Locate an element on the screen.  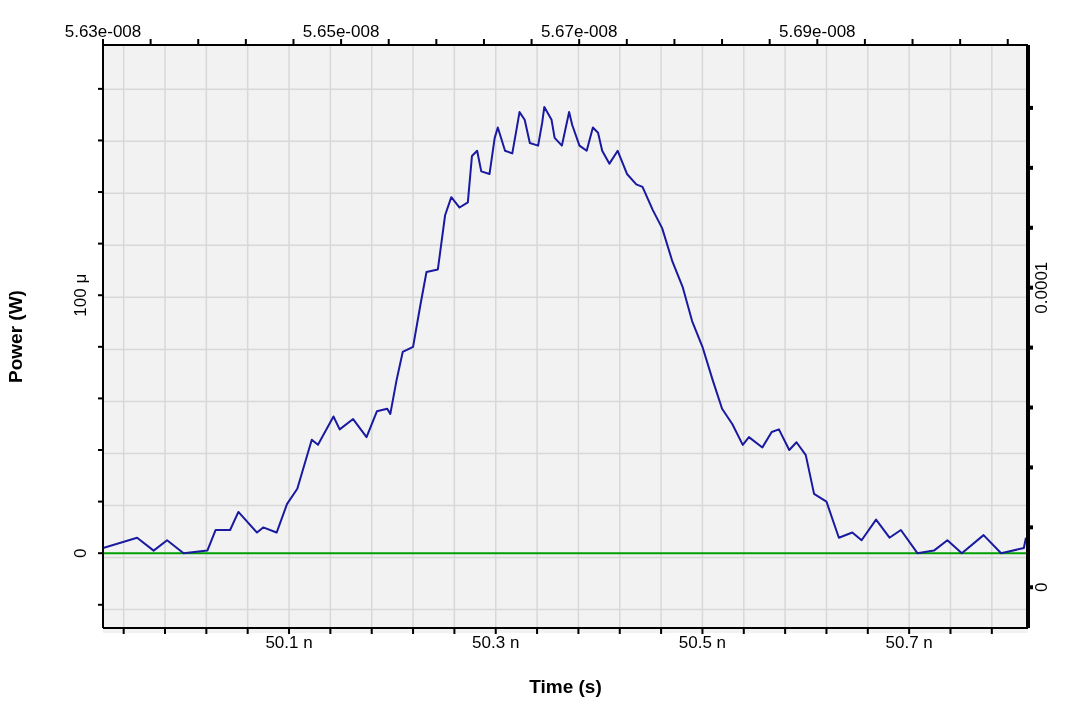
x-tick-label: 50.1 n is located at coordinates (289, 643).